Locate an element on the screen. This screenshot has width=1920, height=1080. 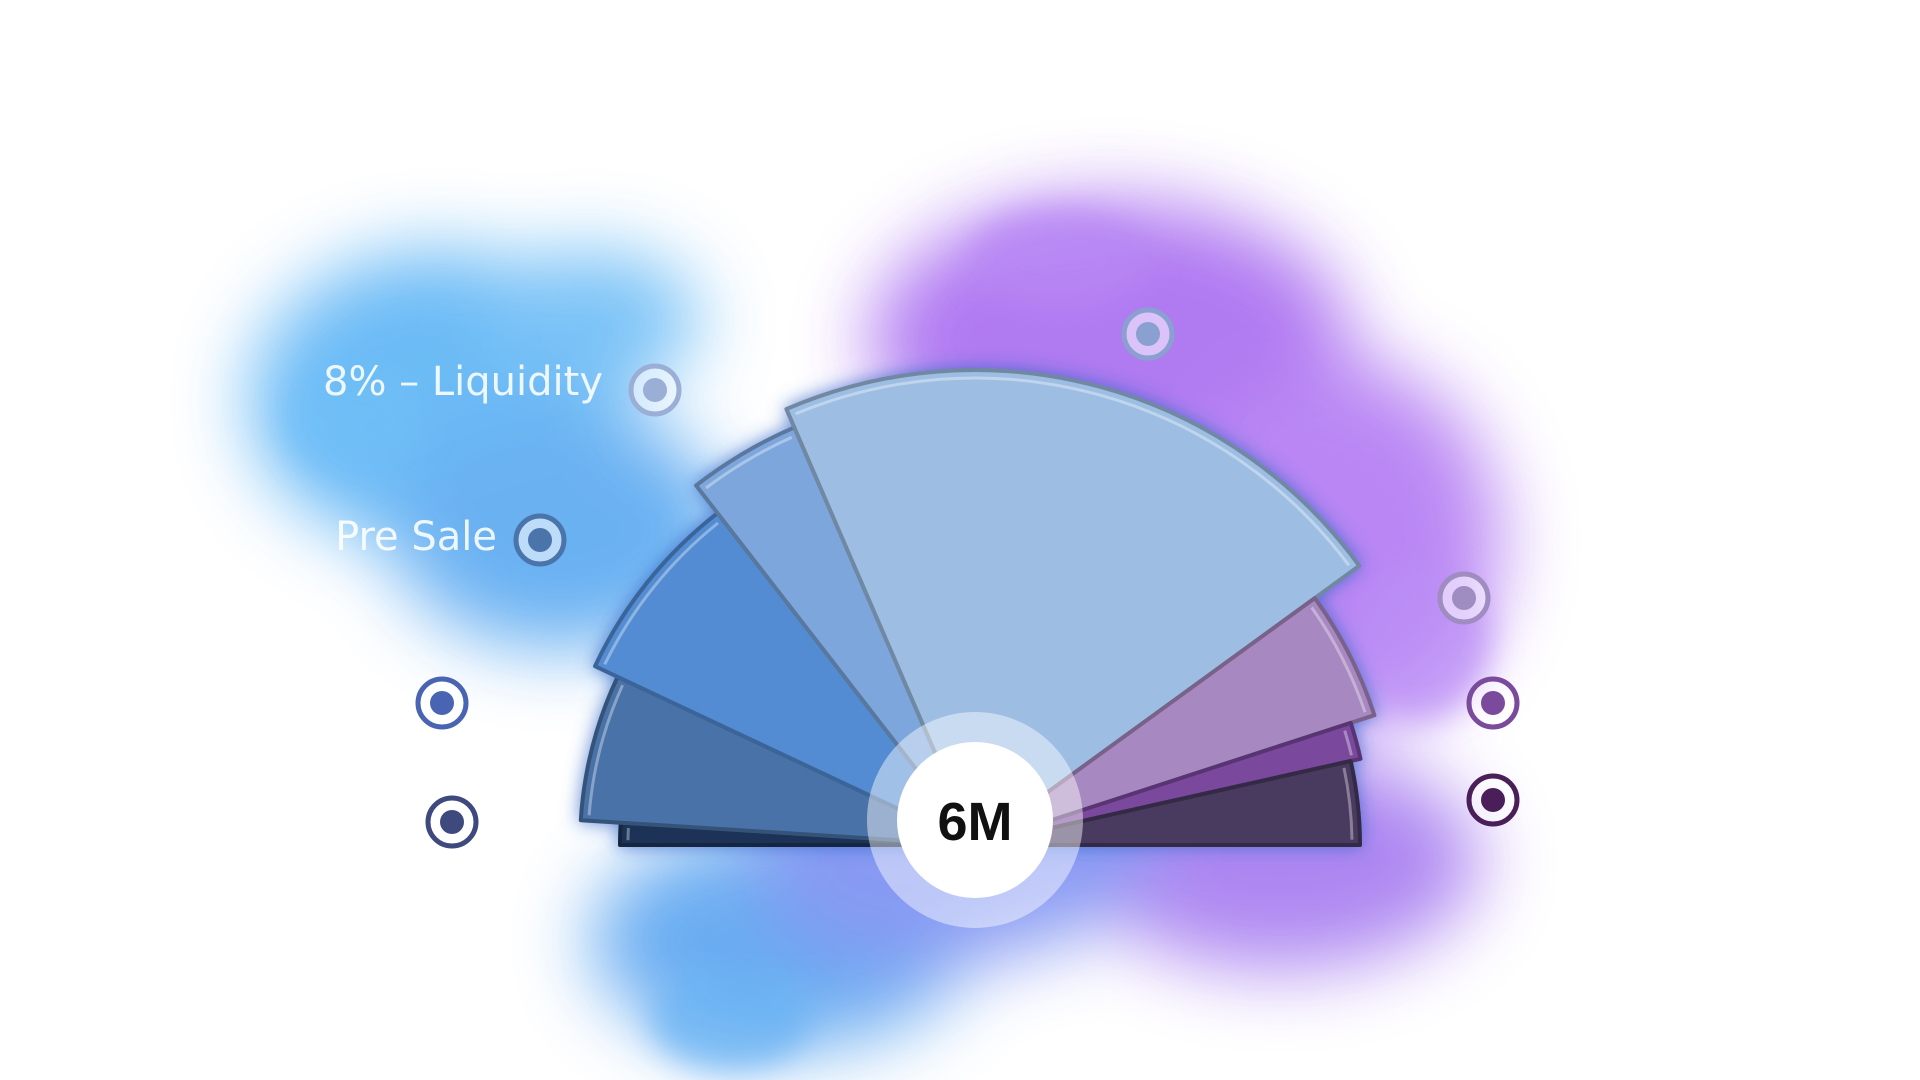
slice-labels: Pre Sale 8% – Liquidity is located at coordinates (463, 459).